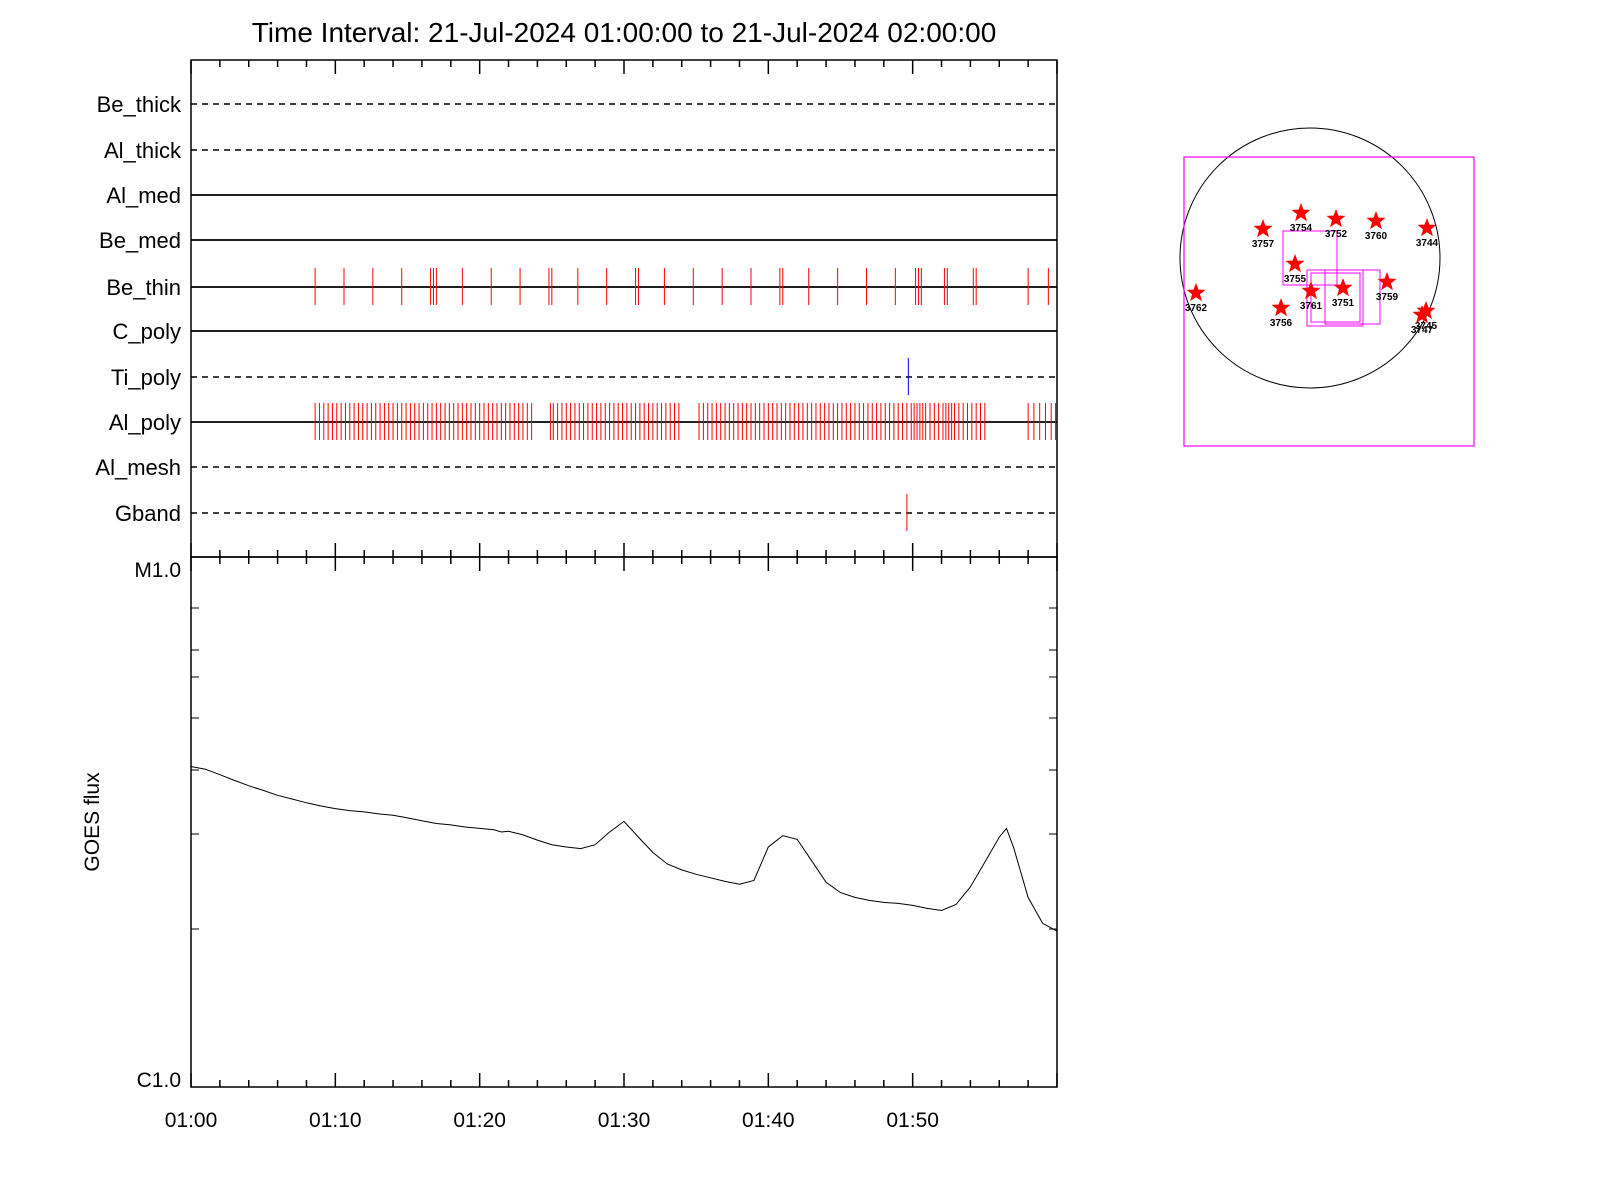  I want to click on active-region-label: 3745, so click(1426, 326).